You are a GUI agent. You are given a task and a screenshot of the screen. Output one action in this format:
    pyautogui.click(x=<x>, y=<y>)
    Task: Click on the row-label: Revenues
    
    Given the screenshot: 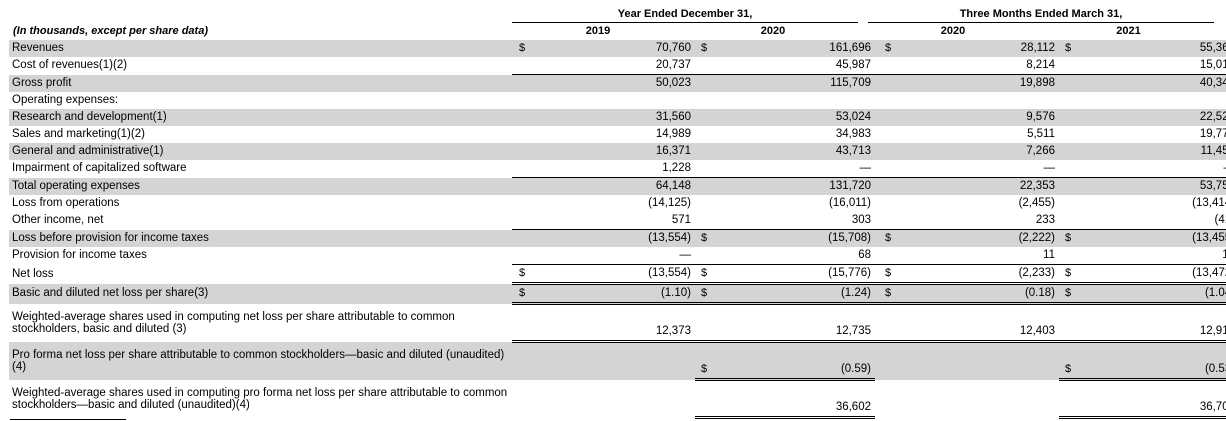 What is the action you would take?
    pyautogui.click(x=260, y=48)
    